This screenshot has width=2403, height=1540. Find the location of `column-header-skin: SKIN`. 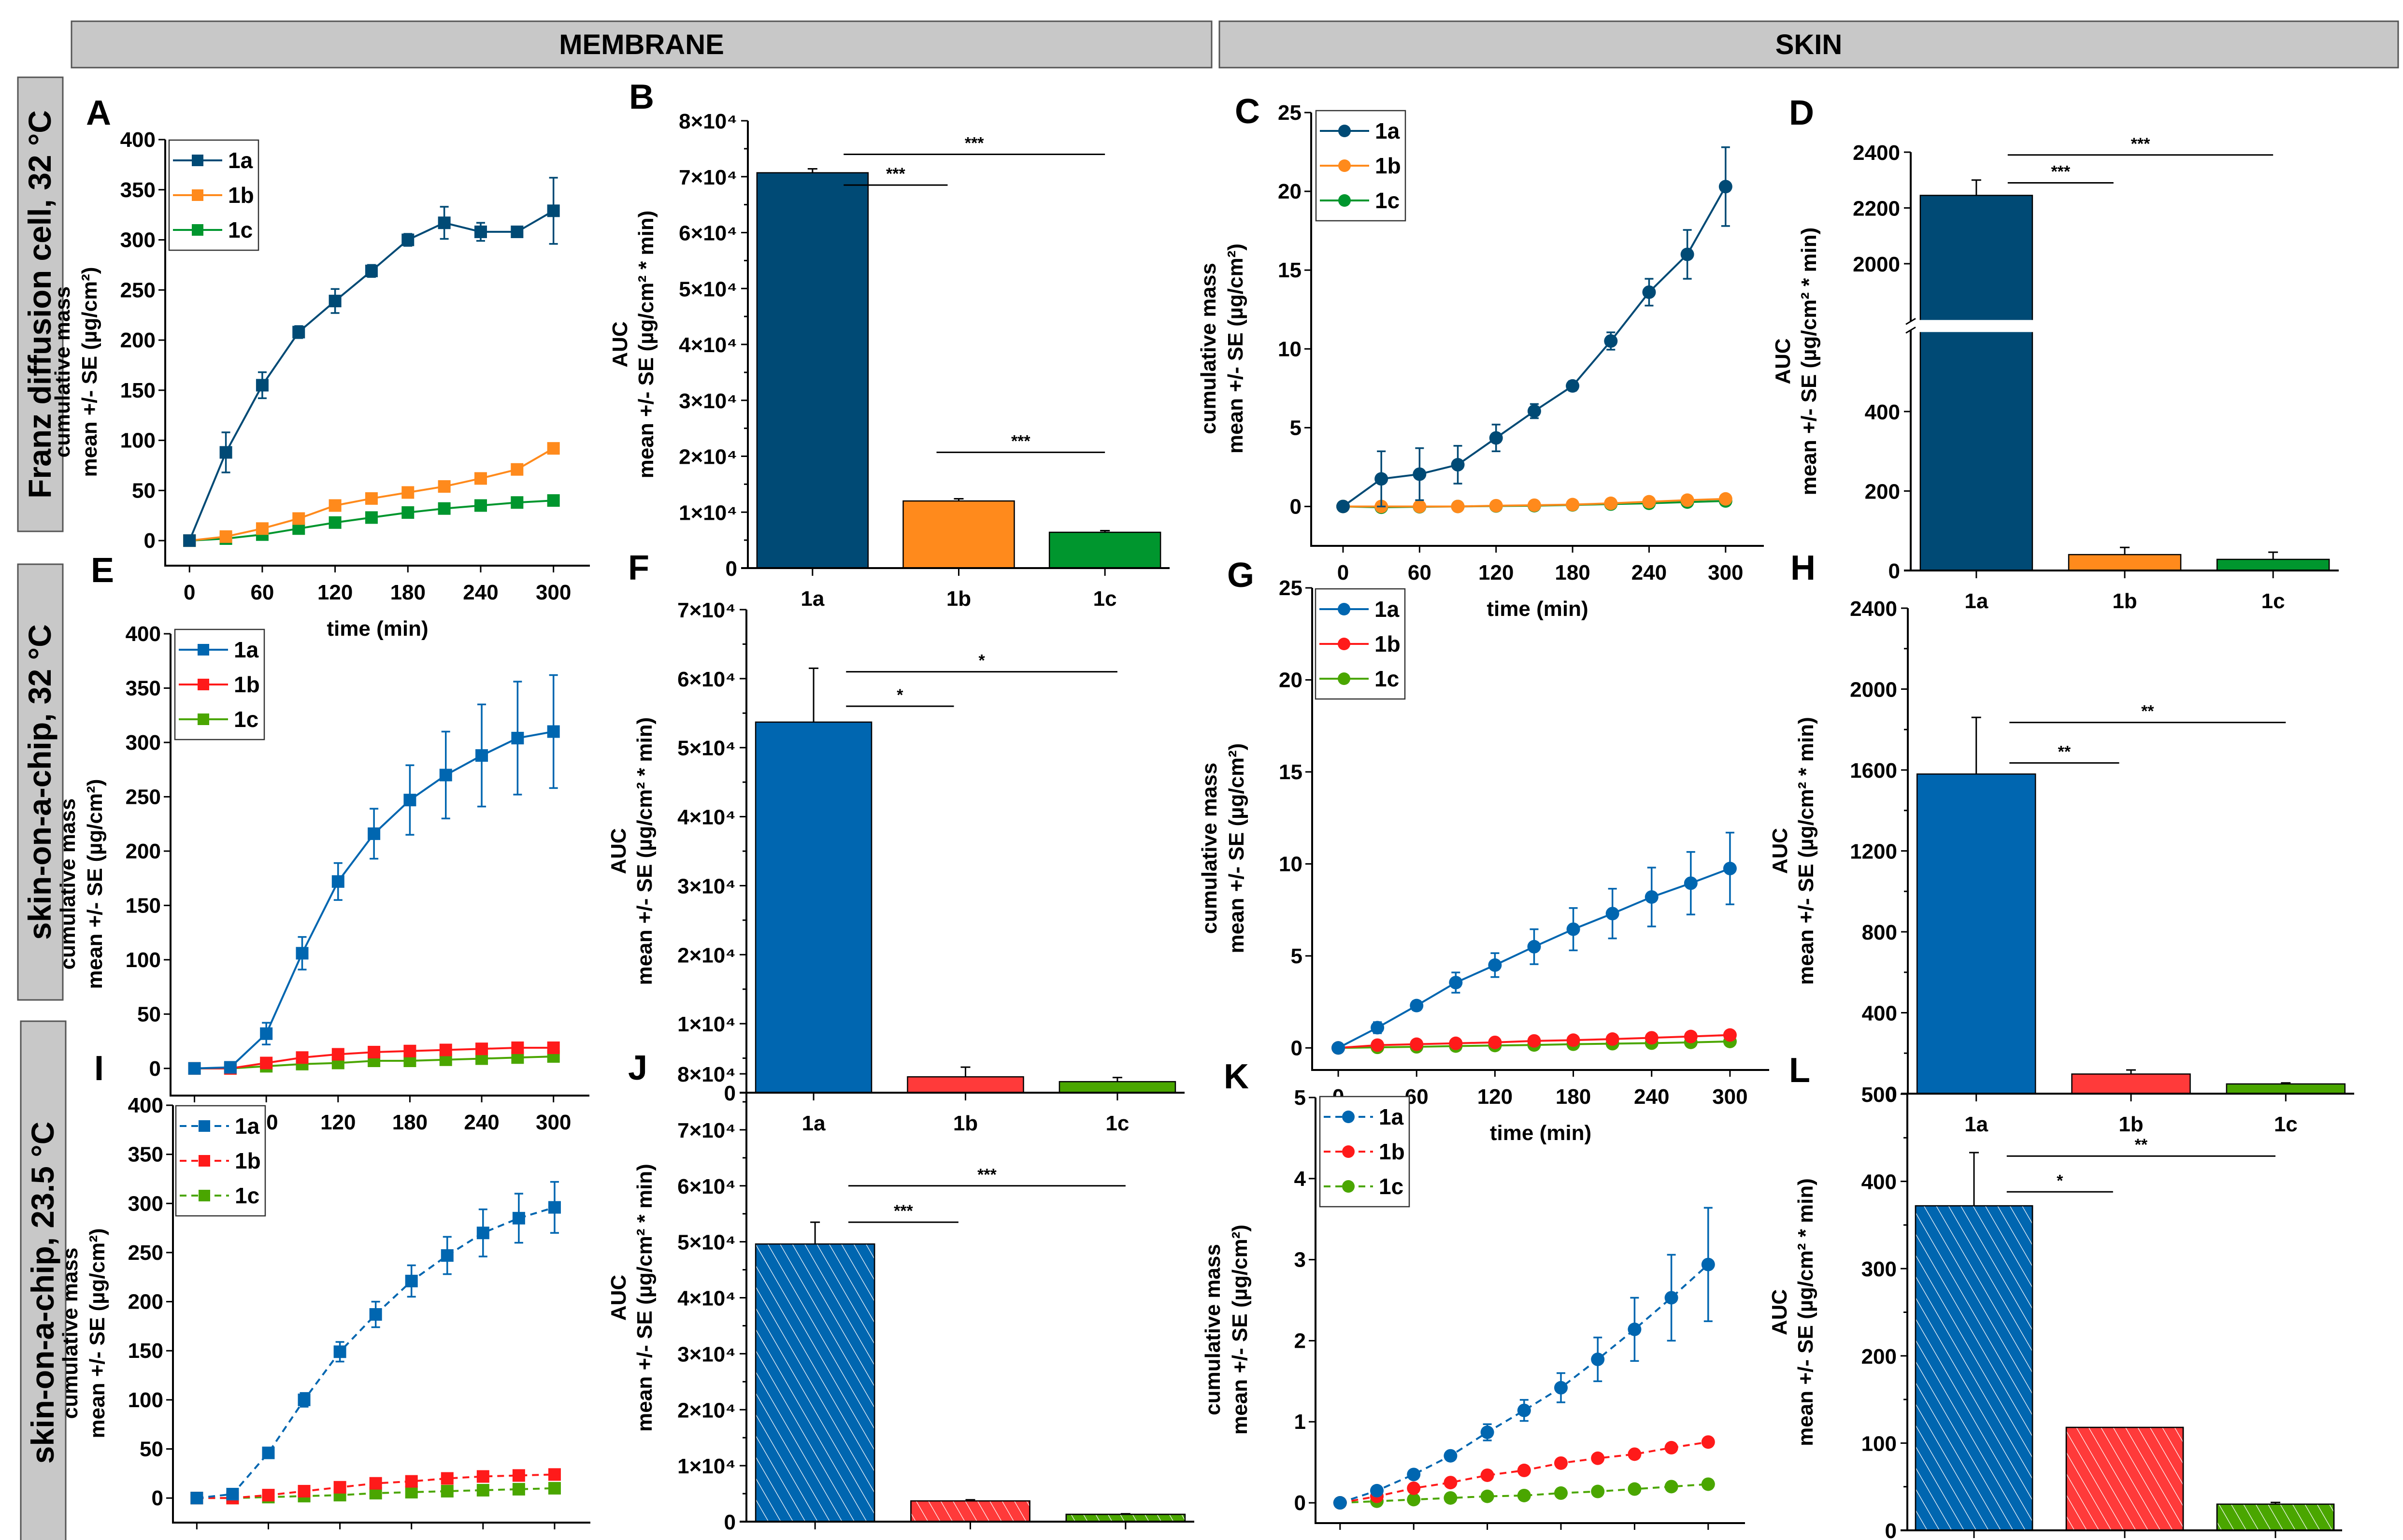

column-header-skin: SKIN is located at coordinates (1809, 44).